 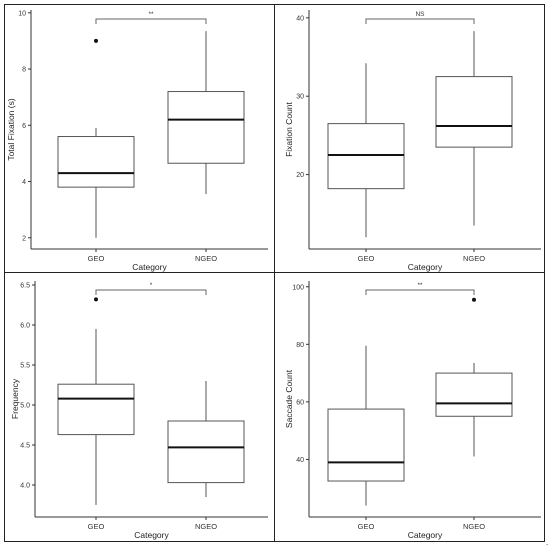 I want to click on panel-3-y-tick-label: 5.5, so click(x=25, y=366).